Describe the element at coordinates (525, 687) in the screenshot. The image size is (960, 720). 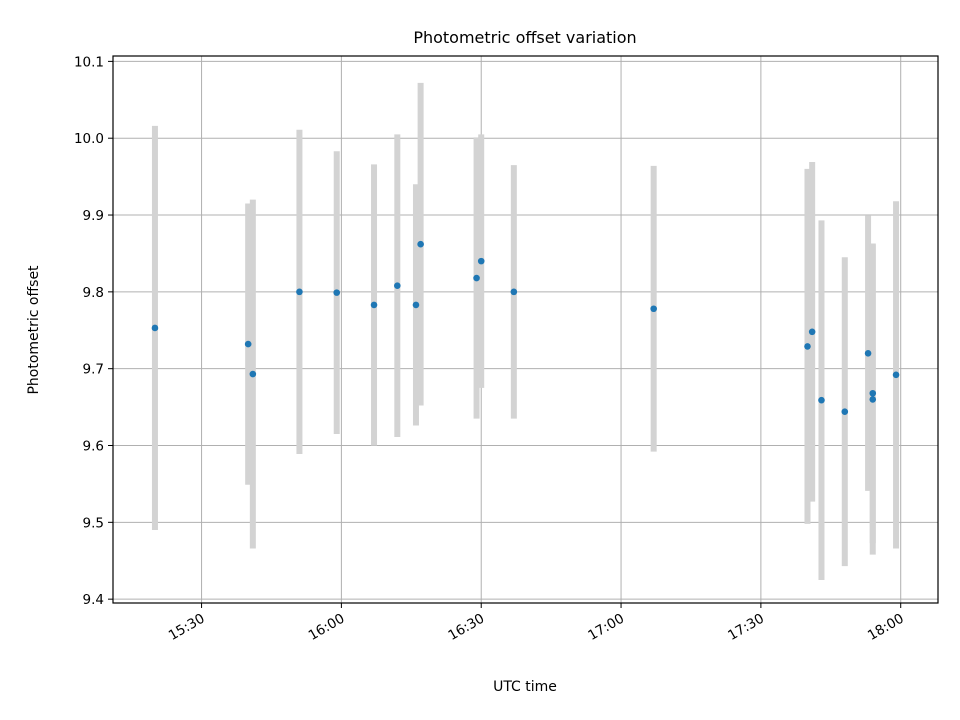
I see `x-axis-label: UTC time` at that location.